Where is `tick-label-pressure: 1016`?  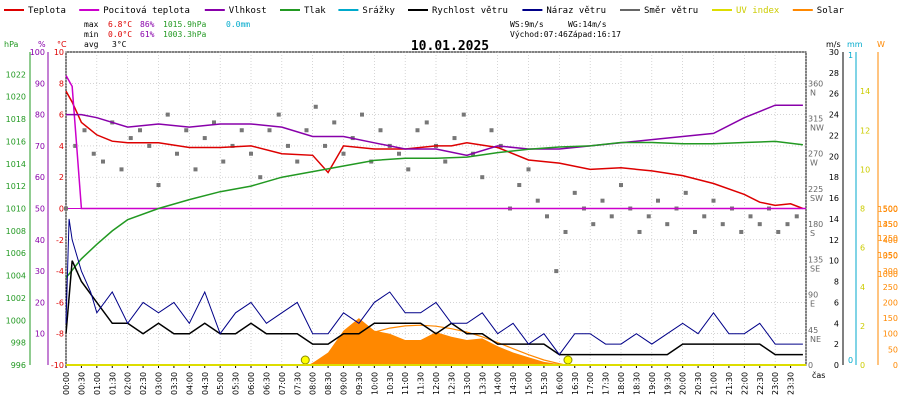 tick-label-pressure: 1016 is located at coordinates (16, 141).